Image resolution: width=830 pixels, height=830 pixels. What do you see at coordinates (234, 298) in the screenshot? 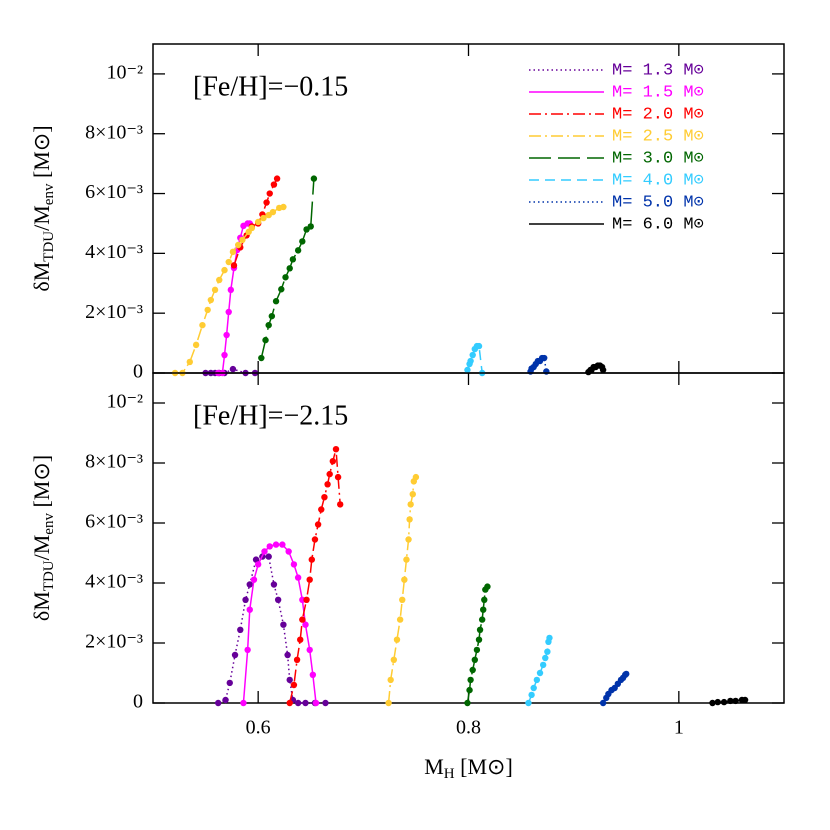
I see `series-line` at bounding box center [234, 298].